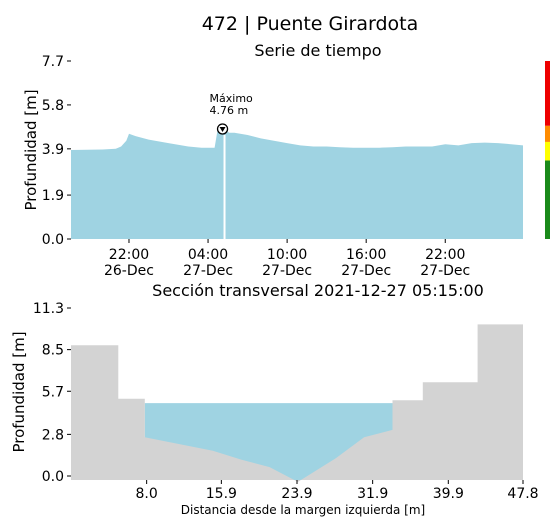  I want to click on xtick-label: 8.0, so click(147, 494).